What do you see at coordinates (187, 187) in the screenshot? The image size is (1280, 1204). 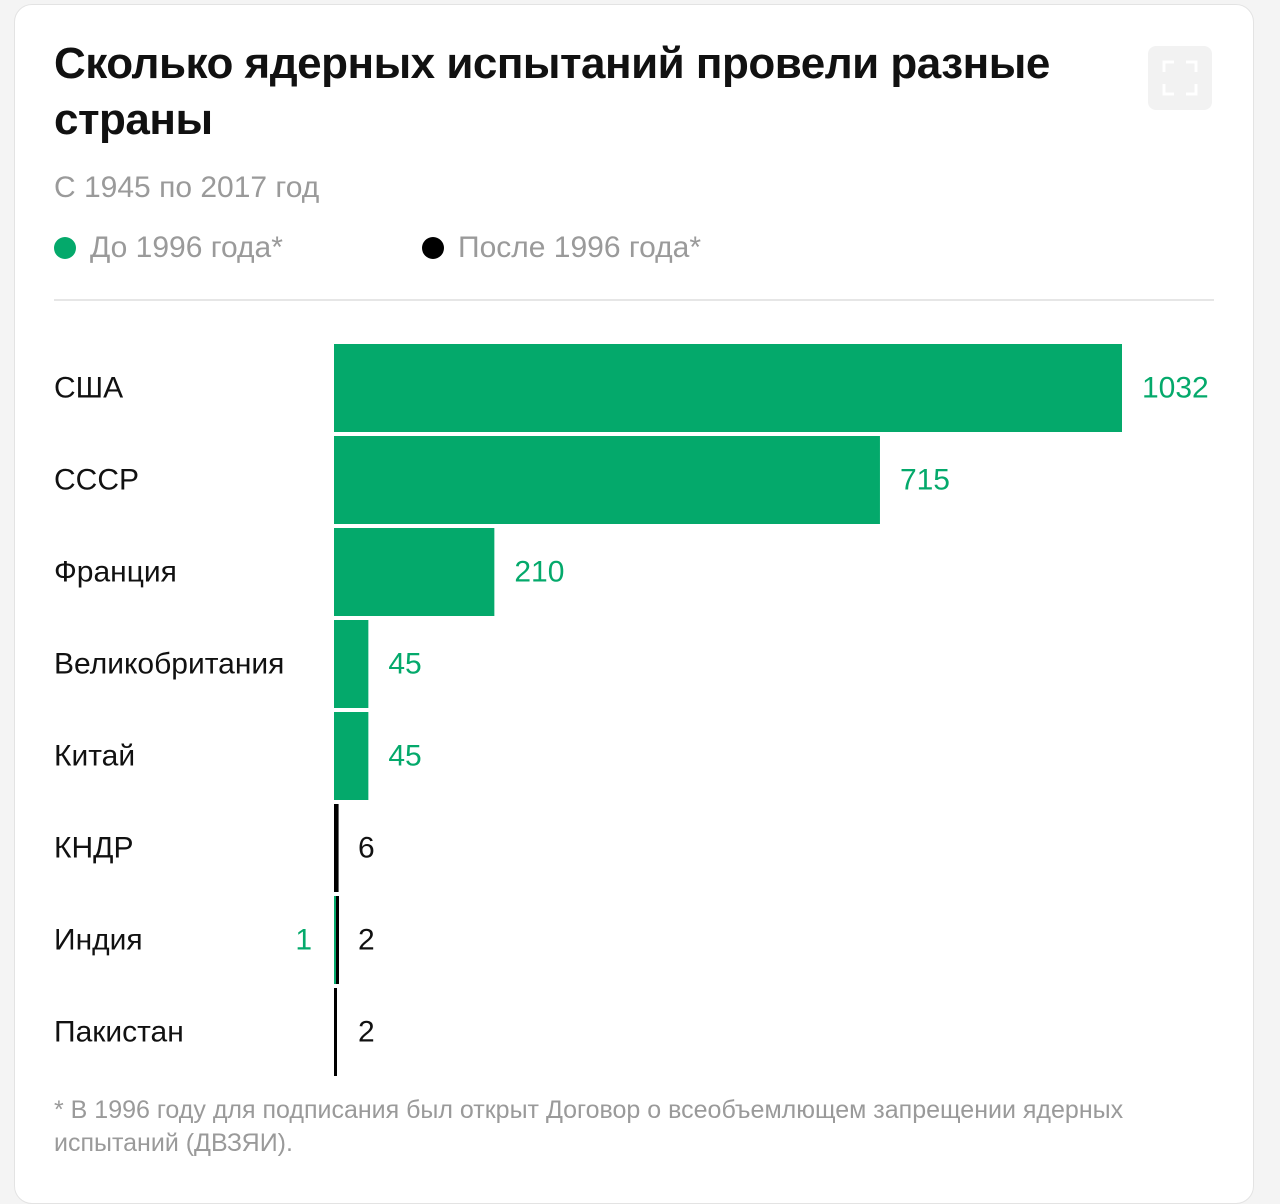 I see `chart-subtitle: С 1945 по 2017 год` at bounding box center [187, 187].